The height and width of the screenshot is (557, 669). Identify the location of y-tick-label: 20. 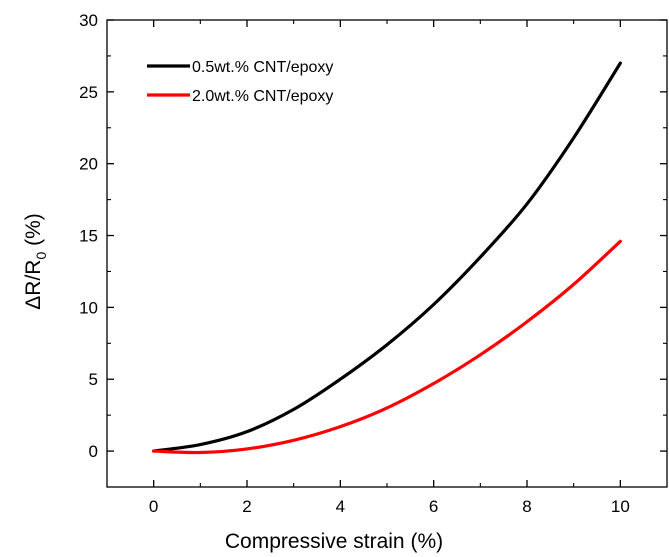
(88, 164).